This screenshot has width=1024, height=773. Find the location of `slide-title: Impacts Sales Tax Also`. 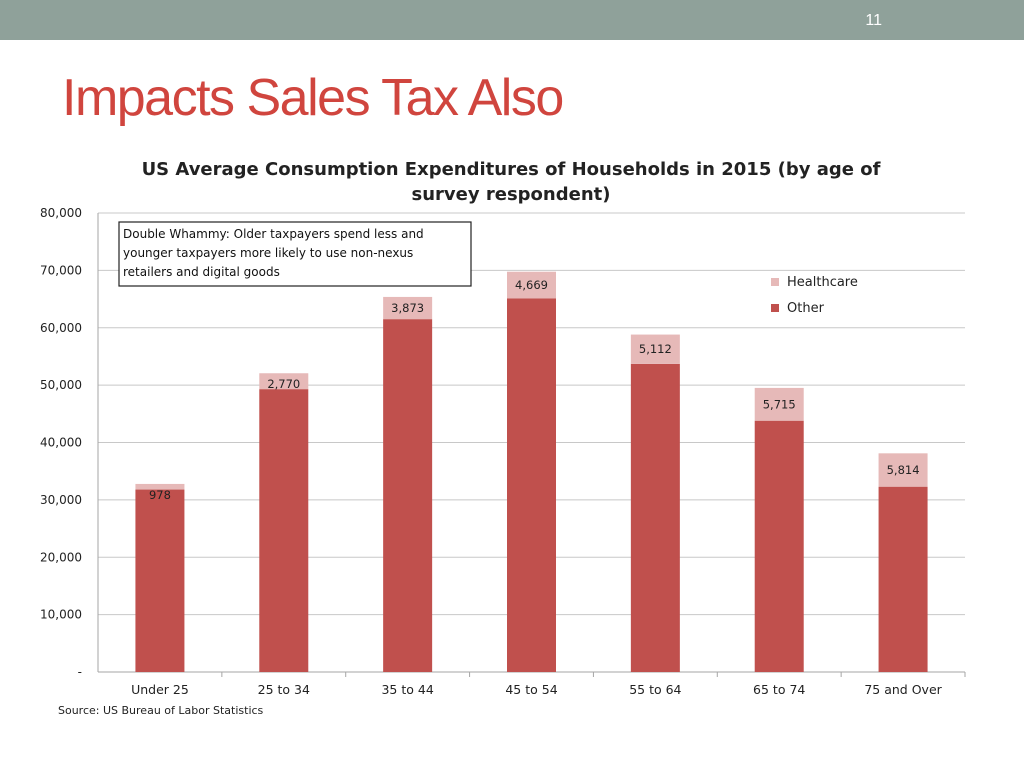

slide-title: Impacts Sales Tax Also is located at coordinates (313, 98).